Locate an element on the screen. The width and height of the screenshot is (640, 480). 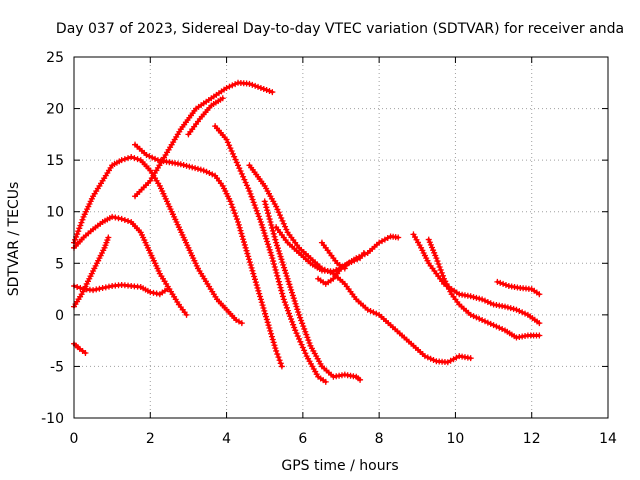
y-tick-label: 5 is located at coordinates (59, 264).